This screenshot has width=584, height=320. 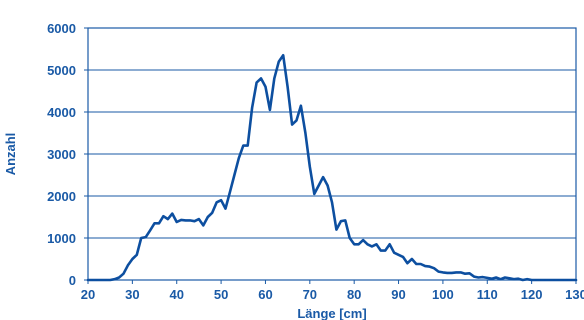 What do you see at coordinates (398, 294) in the screenshot?
I see `x-tick-label-7: 90` at bounding box center [398, 294].